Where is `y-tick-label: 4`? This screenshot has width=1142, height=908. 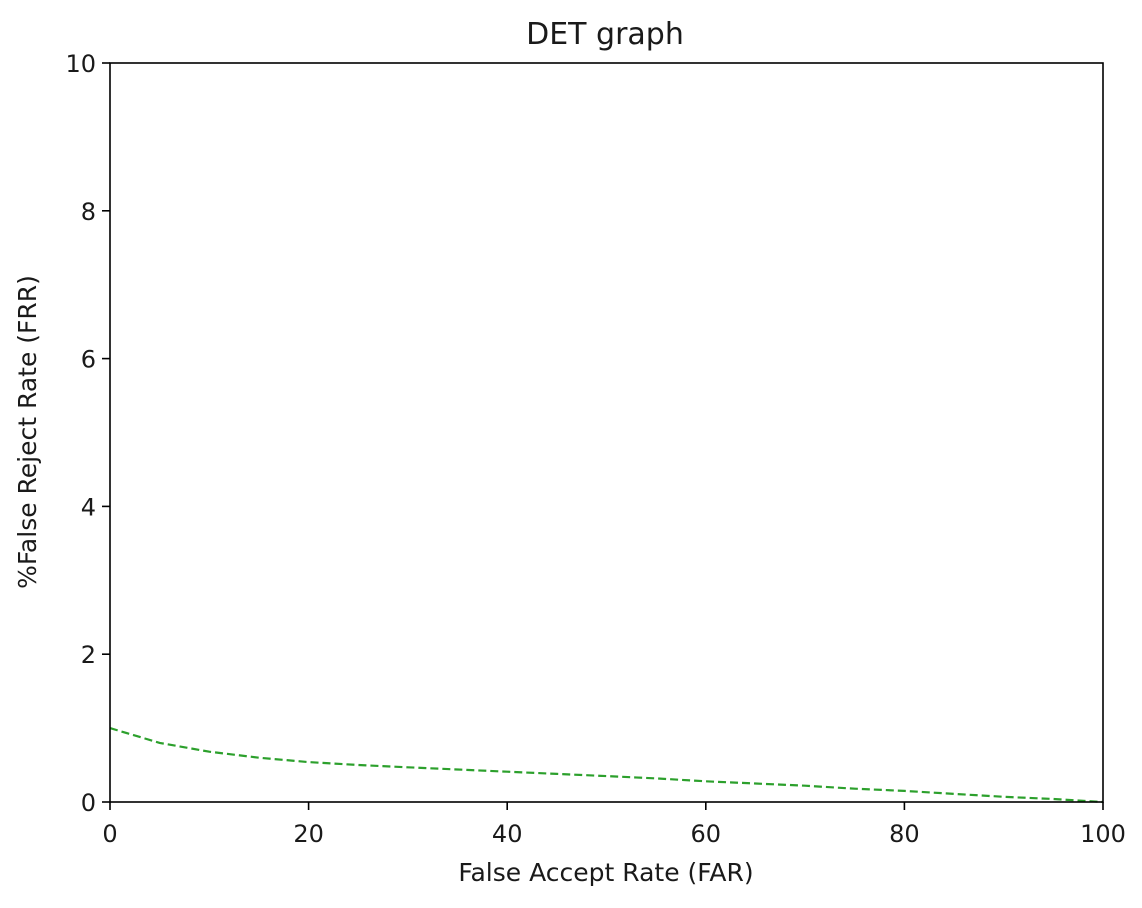
y-tick-label: 4 is located at coordinates (88, 507).